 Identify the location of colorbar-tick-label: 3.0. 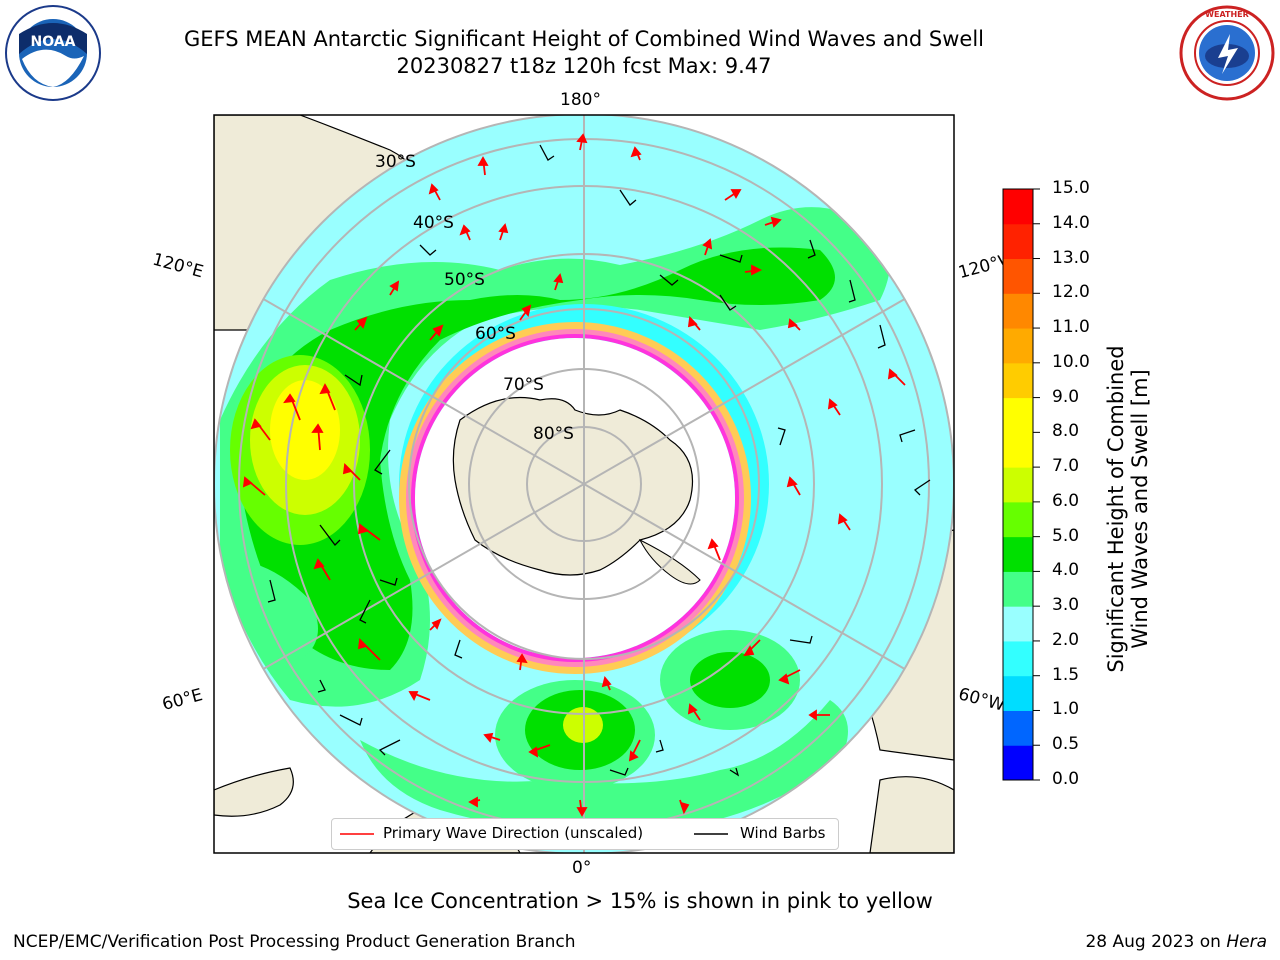
(1066, 605).